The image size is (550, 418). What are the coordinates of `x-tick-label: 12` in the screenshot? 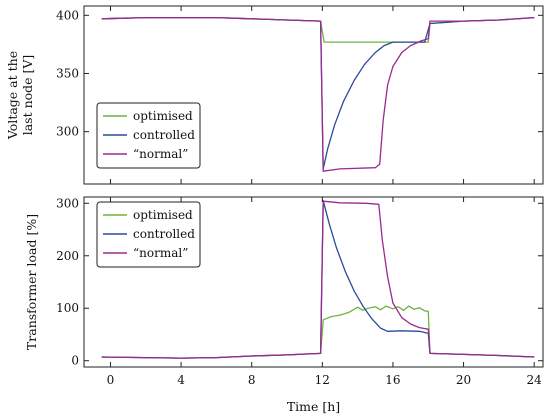 It's located at (322, 380).